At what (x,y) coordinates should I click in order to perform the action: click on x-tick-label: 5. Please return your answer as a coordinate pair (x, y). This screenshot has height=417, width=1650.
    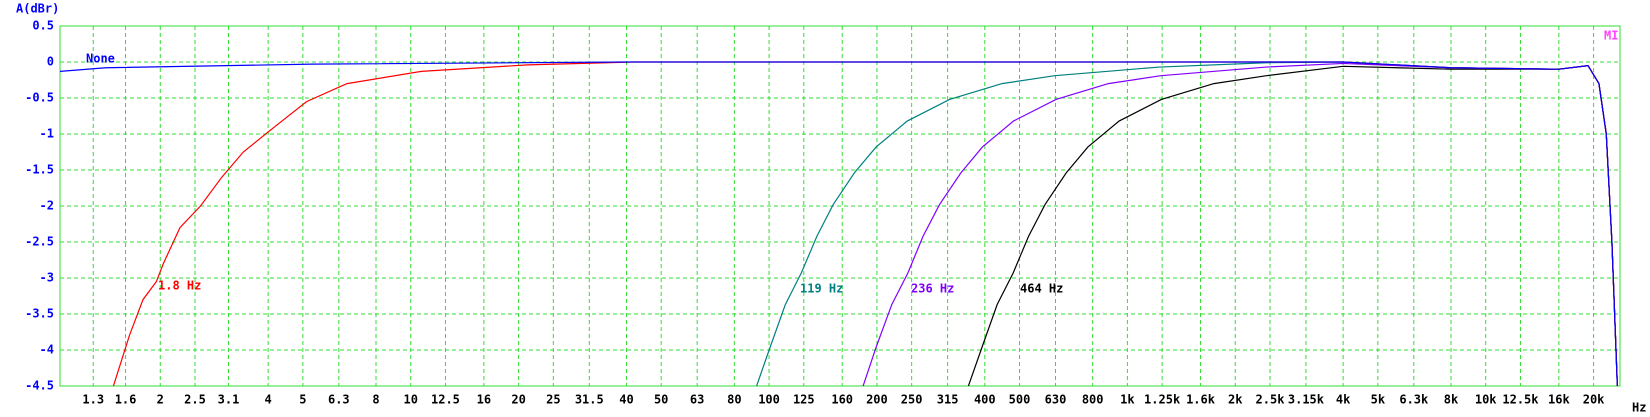
    Looking at the image, I should click on (302, 400).